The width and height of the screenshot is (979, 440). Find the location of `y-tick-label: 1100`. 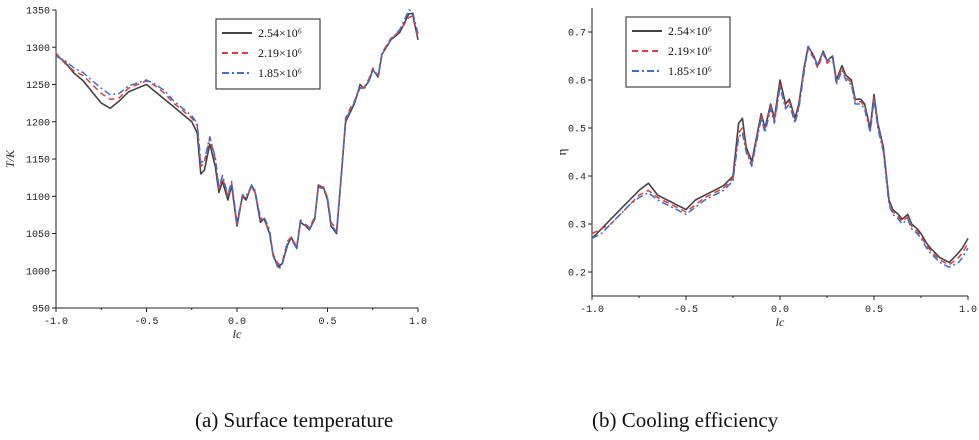

y-tick-label: 1100 is located at coordinates (38, 198).